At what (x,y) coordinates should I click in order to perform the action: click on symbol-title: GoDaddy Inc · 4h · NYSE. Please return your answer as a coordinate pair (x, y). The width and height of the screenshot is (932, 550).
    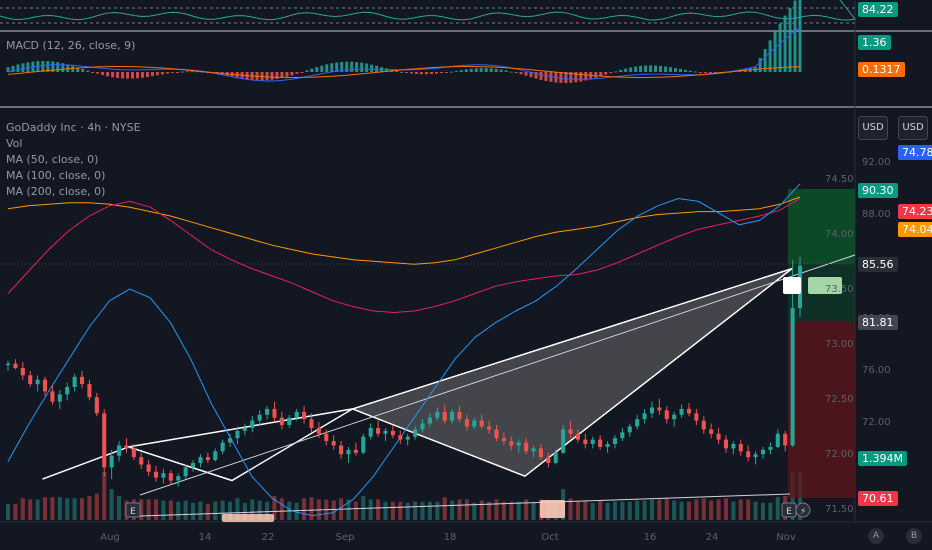
    Looking at the image, I should click on (73, 127).